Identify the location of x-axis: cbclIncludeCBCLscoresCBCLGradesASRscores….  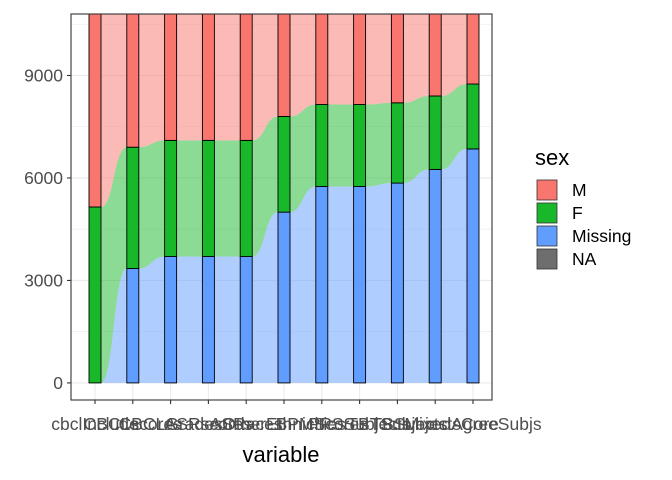
(296, 417).